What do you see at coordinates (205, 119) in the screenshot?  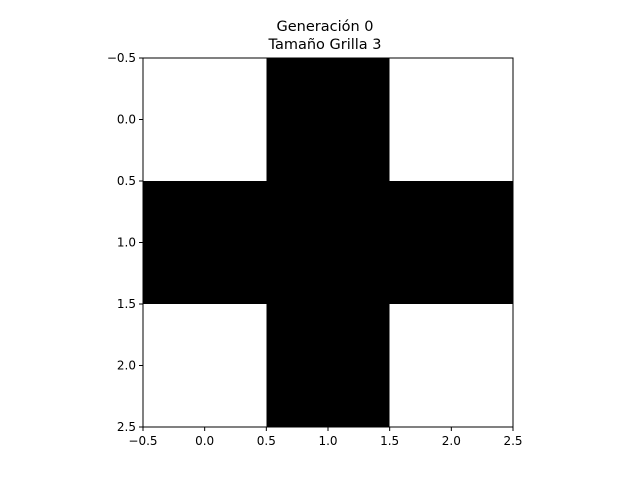 I see `heatmap-cell-r0-c0` at bounding box center [205, 119].